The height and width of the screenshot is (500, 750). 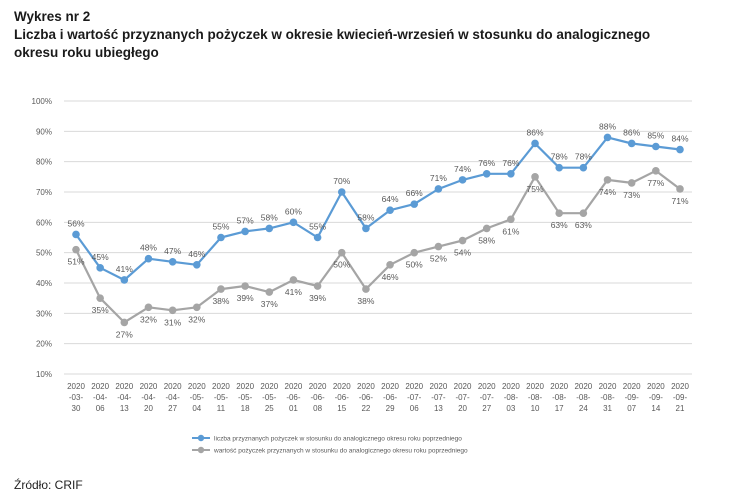 What do you see at coordinates (76, 397) in the screenshot?
I see `x-tick-label: 2020 -03- 30` at bounding box center [76, 397].